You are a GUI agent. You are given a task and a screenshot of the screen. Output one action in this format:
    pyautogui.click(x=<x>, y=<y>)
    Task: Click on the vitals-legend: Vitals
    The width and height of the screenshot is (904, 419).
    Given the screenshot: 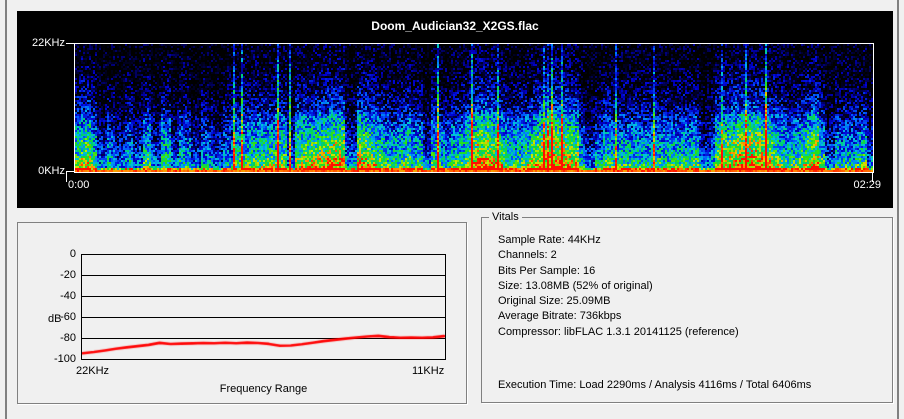 What is the action you would take?
    pyautogui.click(x=505, y=217)
    